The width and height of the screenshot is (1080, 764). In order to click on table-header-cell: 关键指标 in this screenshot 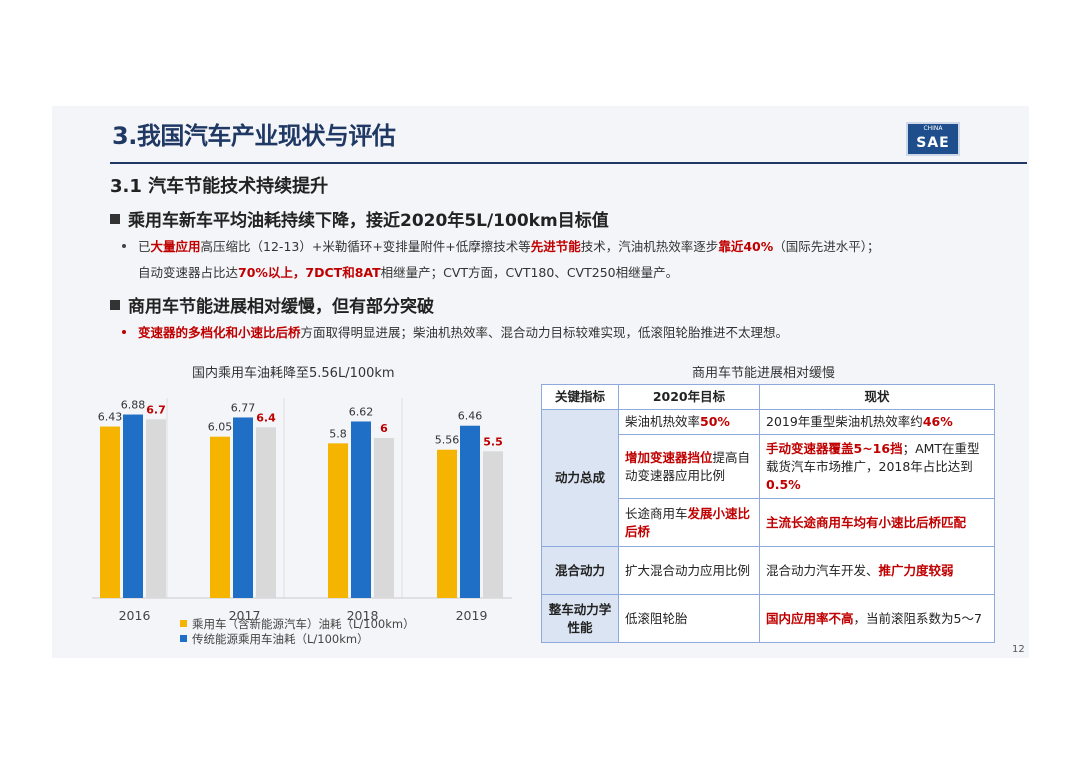, I will do `click(580, 397)`.